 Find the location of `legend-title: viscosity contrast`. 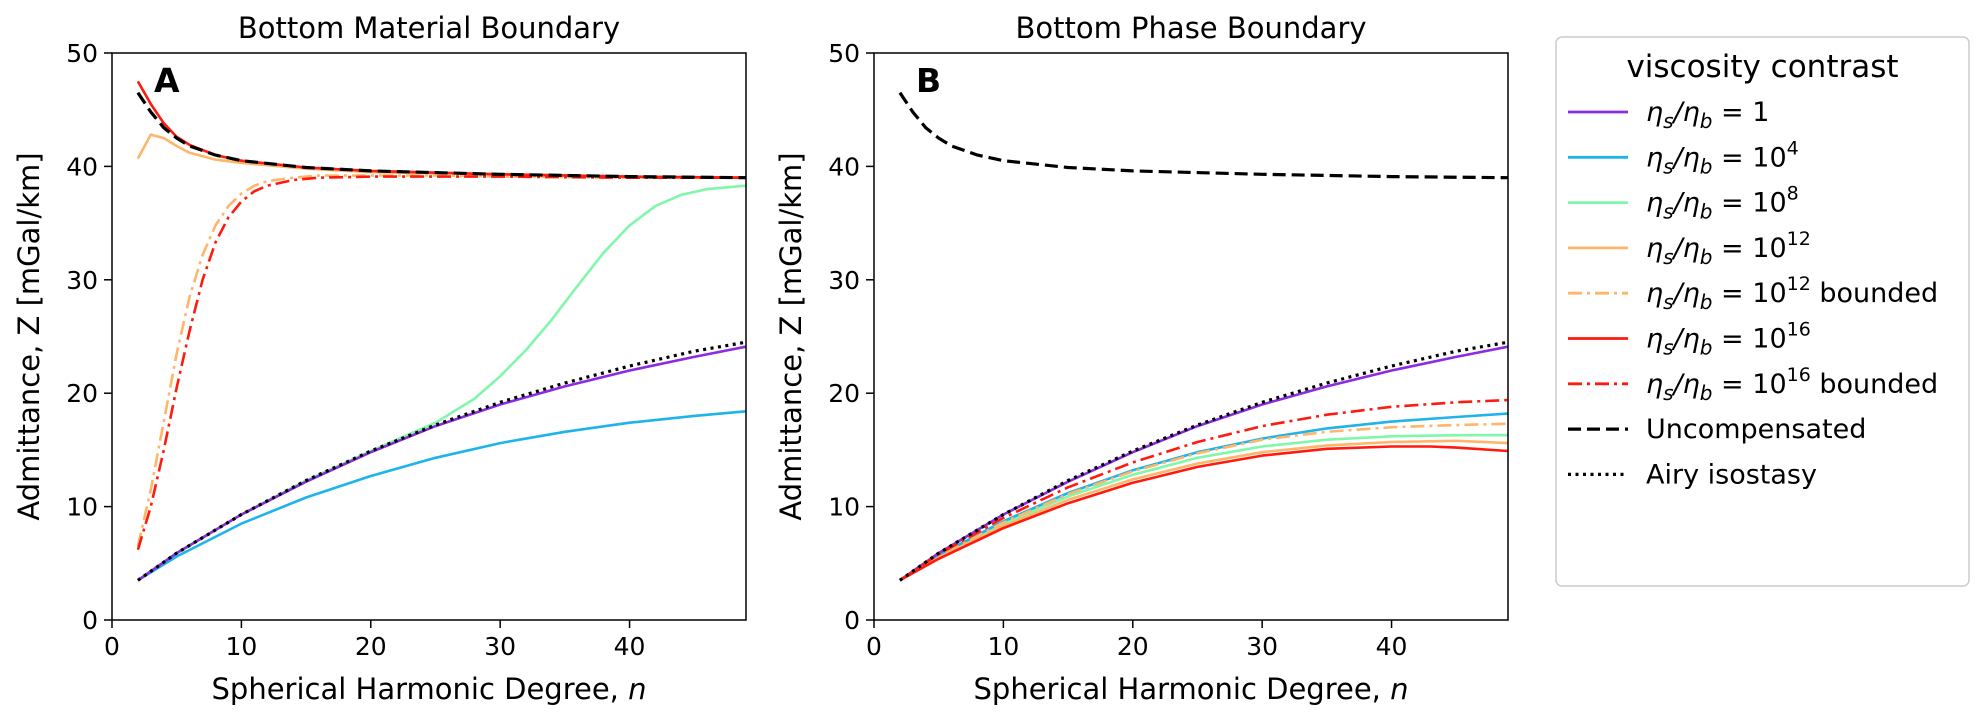

legend-title: viscosity contrast is located at coordinates (1762, 67).